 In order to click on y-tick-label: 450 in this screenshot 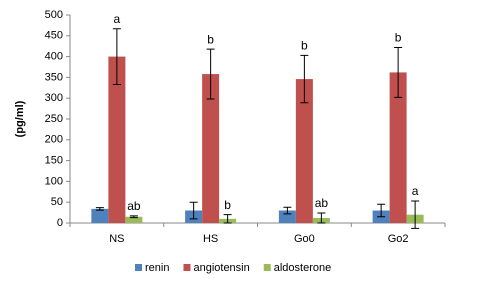, I will do `click(54, 36)`.